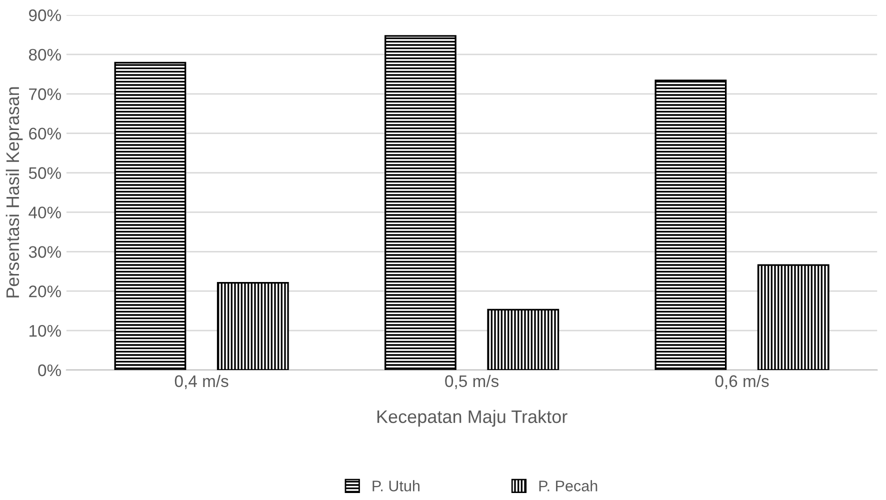 The image size is (886, 500). I want to click on y-tick-label: 80%, so click(44, 54).